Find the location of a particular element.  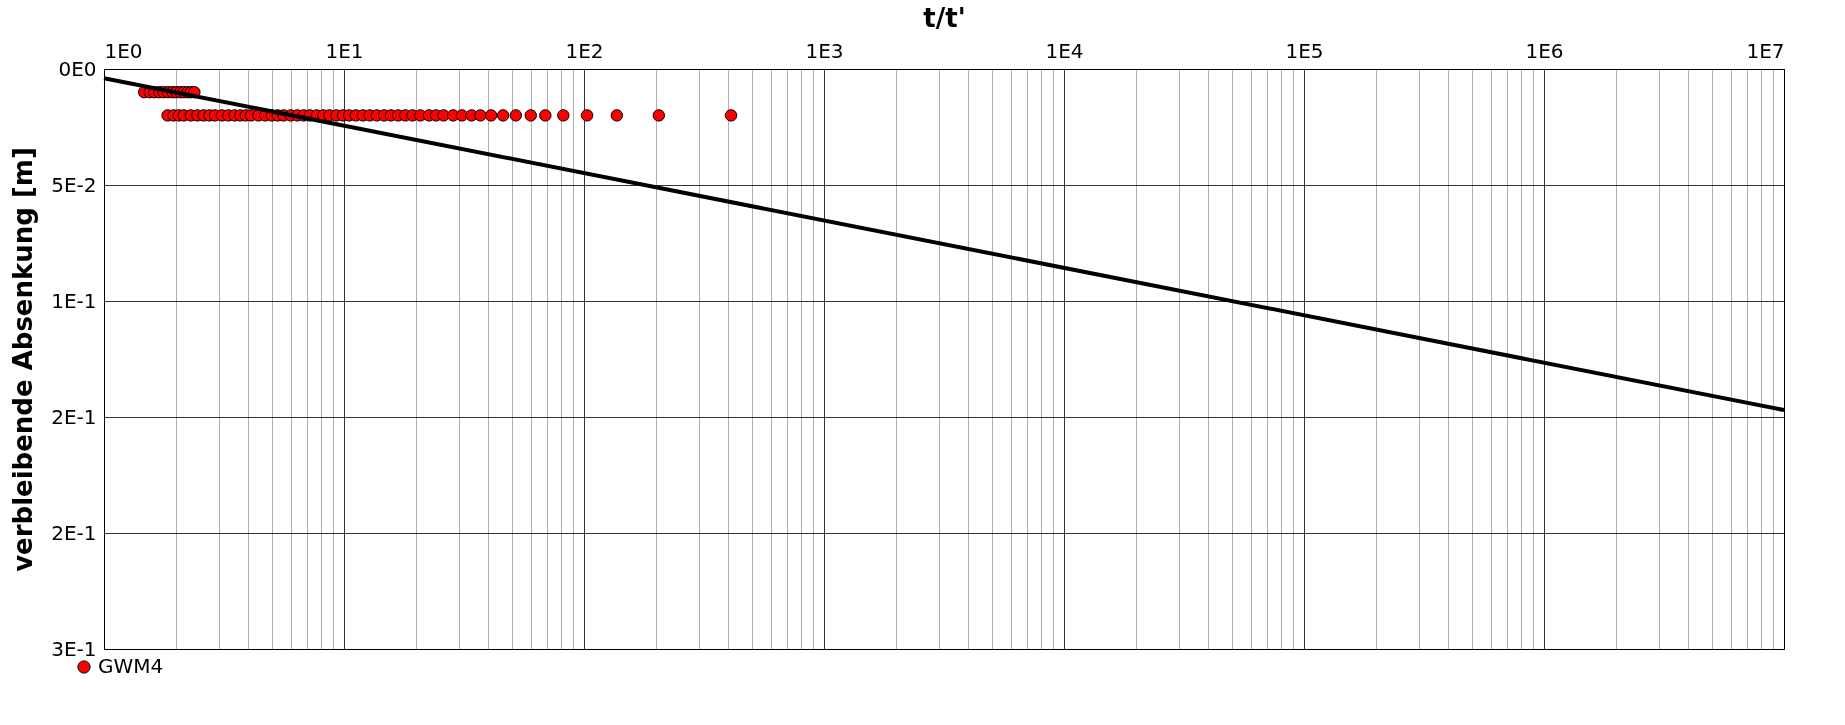

x-tick-label: 1E0 is located at coordinates (123, 50).